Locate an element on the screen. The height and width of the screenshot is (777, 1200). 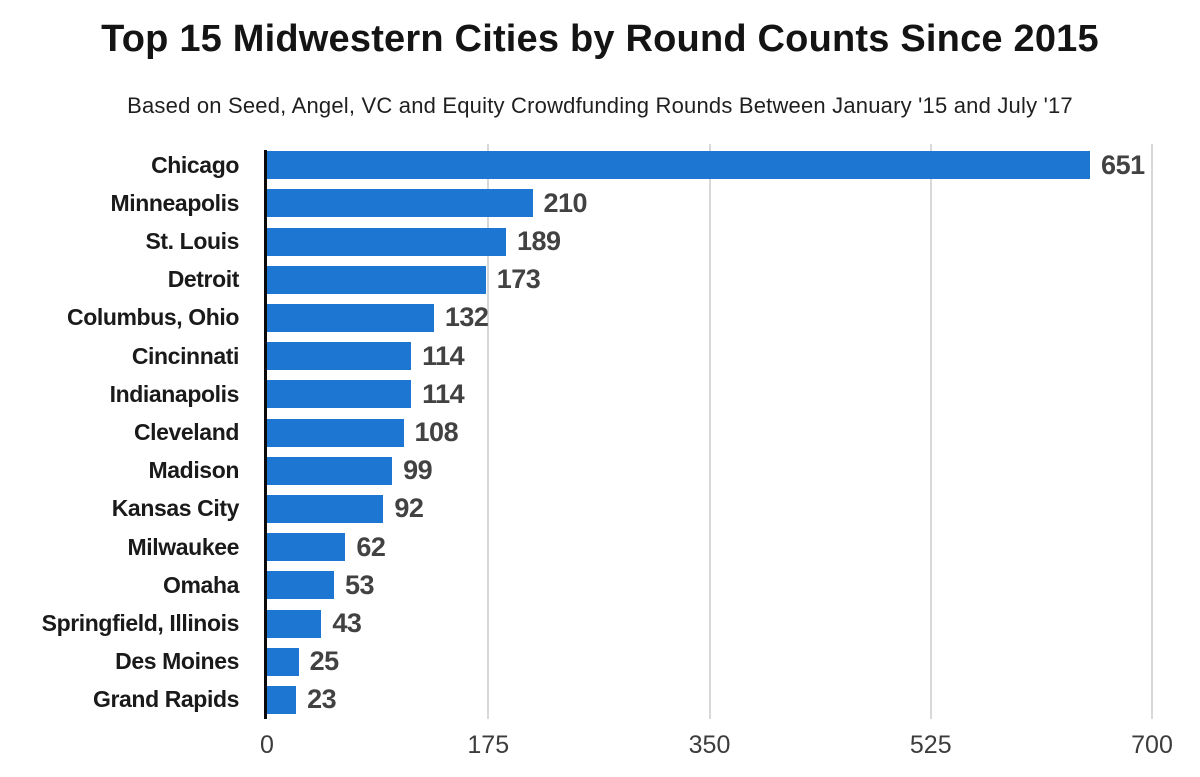
category-label: Cincinnati is located at coordinates (185, 355).